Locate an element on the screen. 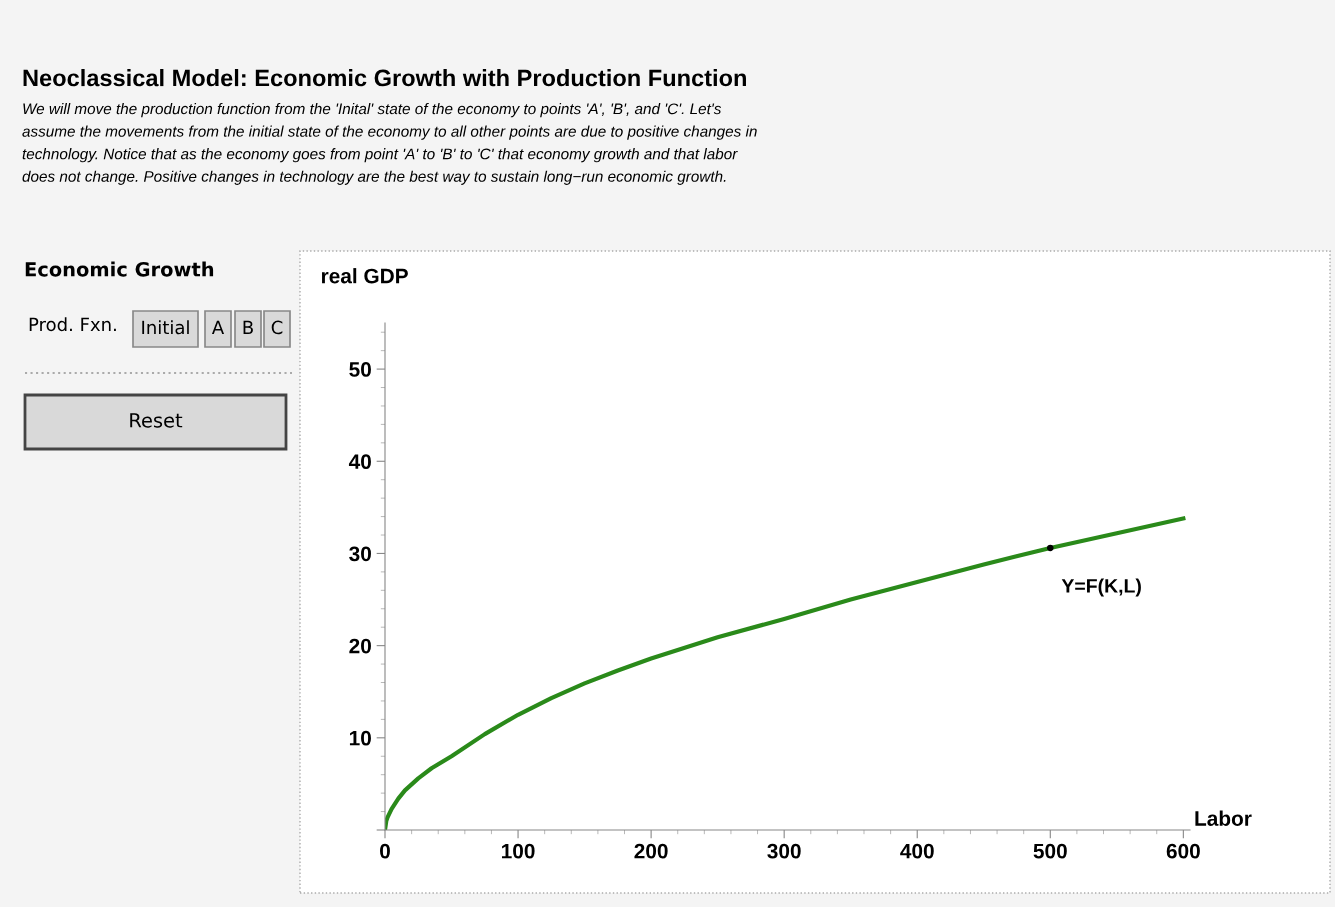 This screenshot has width=1335, height=907. chart-title: Neoclassical Model: Economic Growth with Production Function is located at coordinates (384, 78).